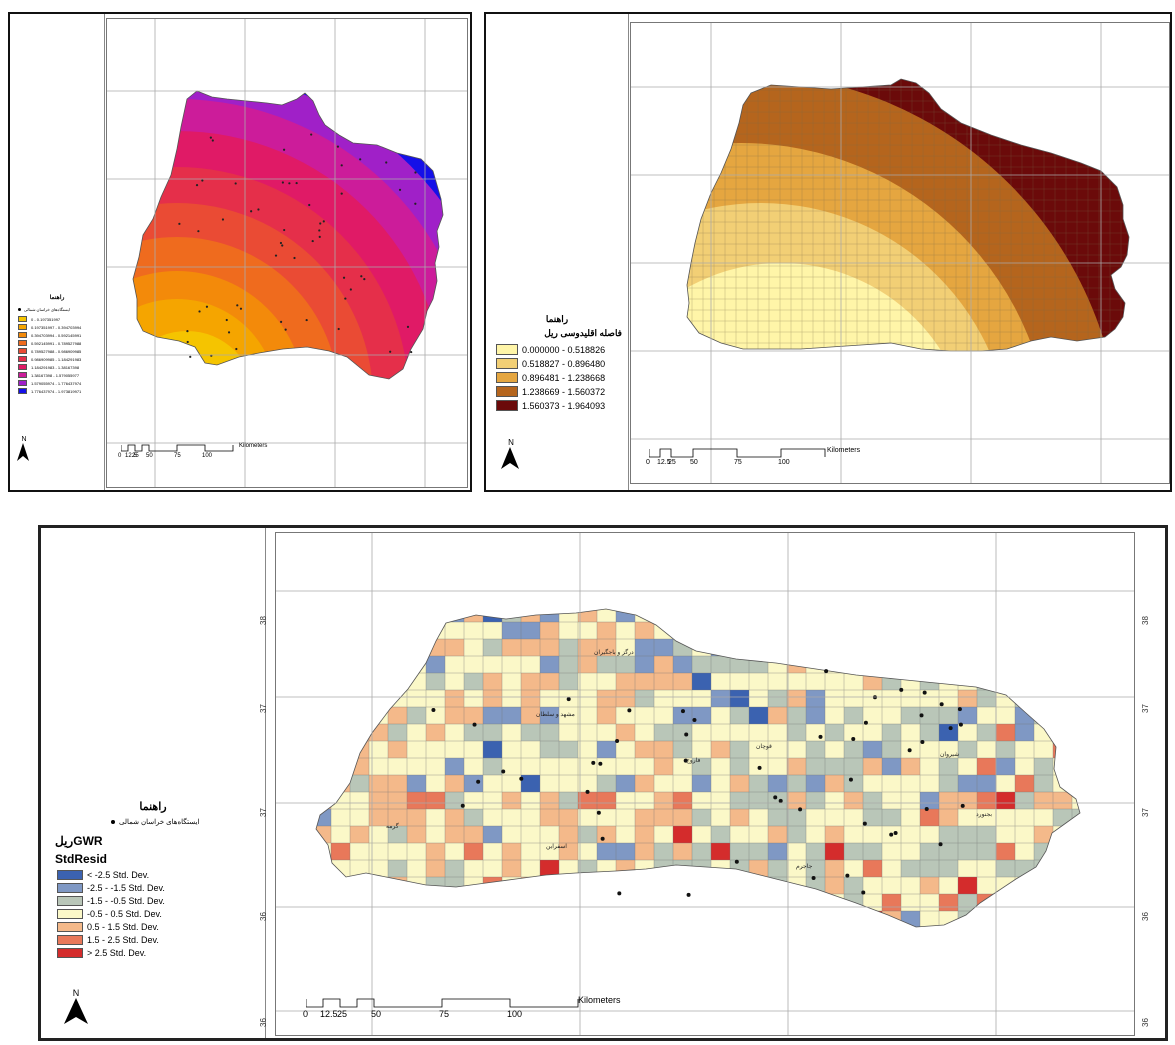 Image resolution: width=1175 pixels, height=1045 pixels. What do you see at coordinates (614, 653) in the screenshot?
I see `place-label: درگز و باجگیران` at bounding box center [614, 653].